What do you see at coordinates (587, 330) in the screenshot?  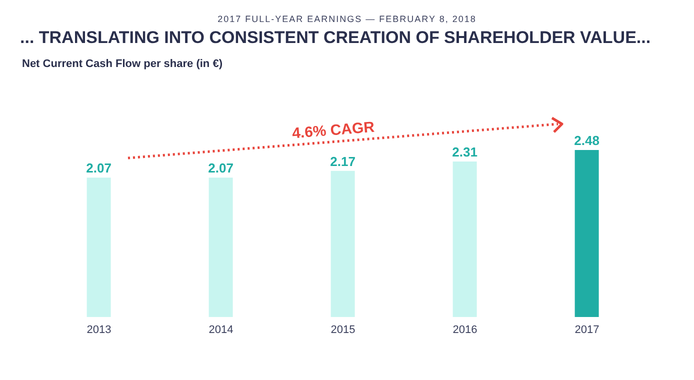 I see `x-tick-label: 2017` at bounding box center [587, 330].